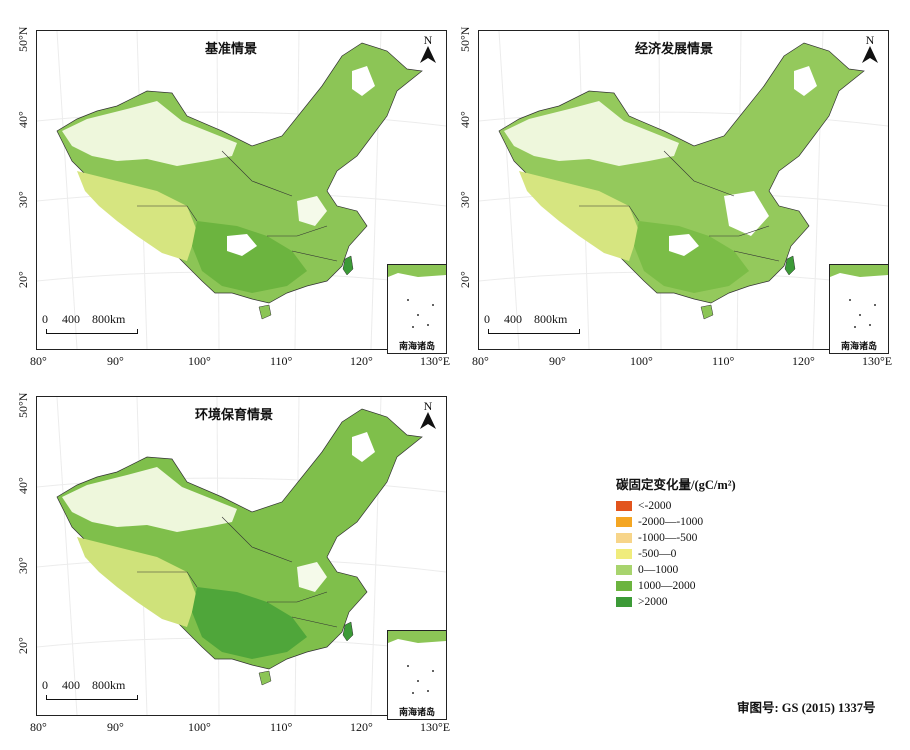 This screenshot has height=750, width=910. I want to click on legend-item: >2000, so click(676, 602).